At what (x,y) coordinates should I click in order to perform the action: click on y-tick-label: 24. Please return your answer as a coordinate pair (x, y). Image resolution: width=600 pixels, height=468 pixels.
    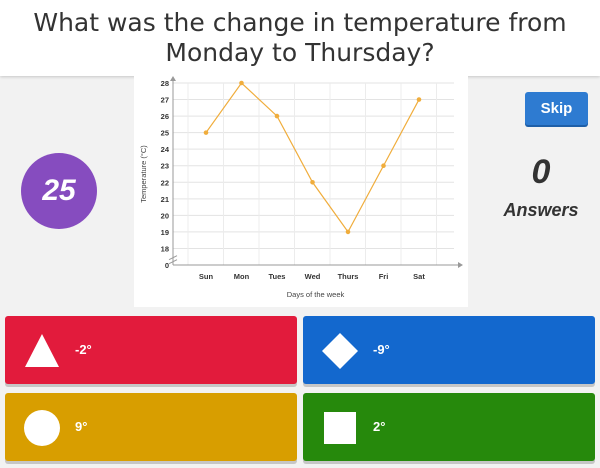
    Looking at the image, I should click on (165, 149).